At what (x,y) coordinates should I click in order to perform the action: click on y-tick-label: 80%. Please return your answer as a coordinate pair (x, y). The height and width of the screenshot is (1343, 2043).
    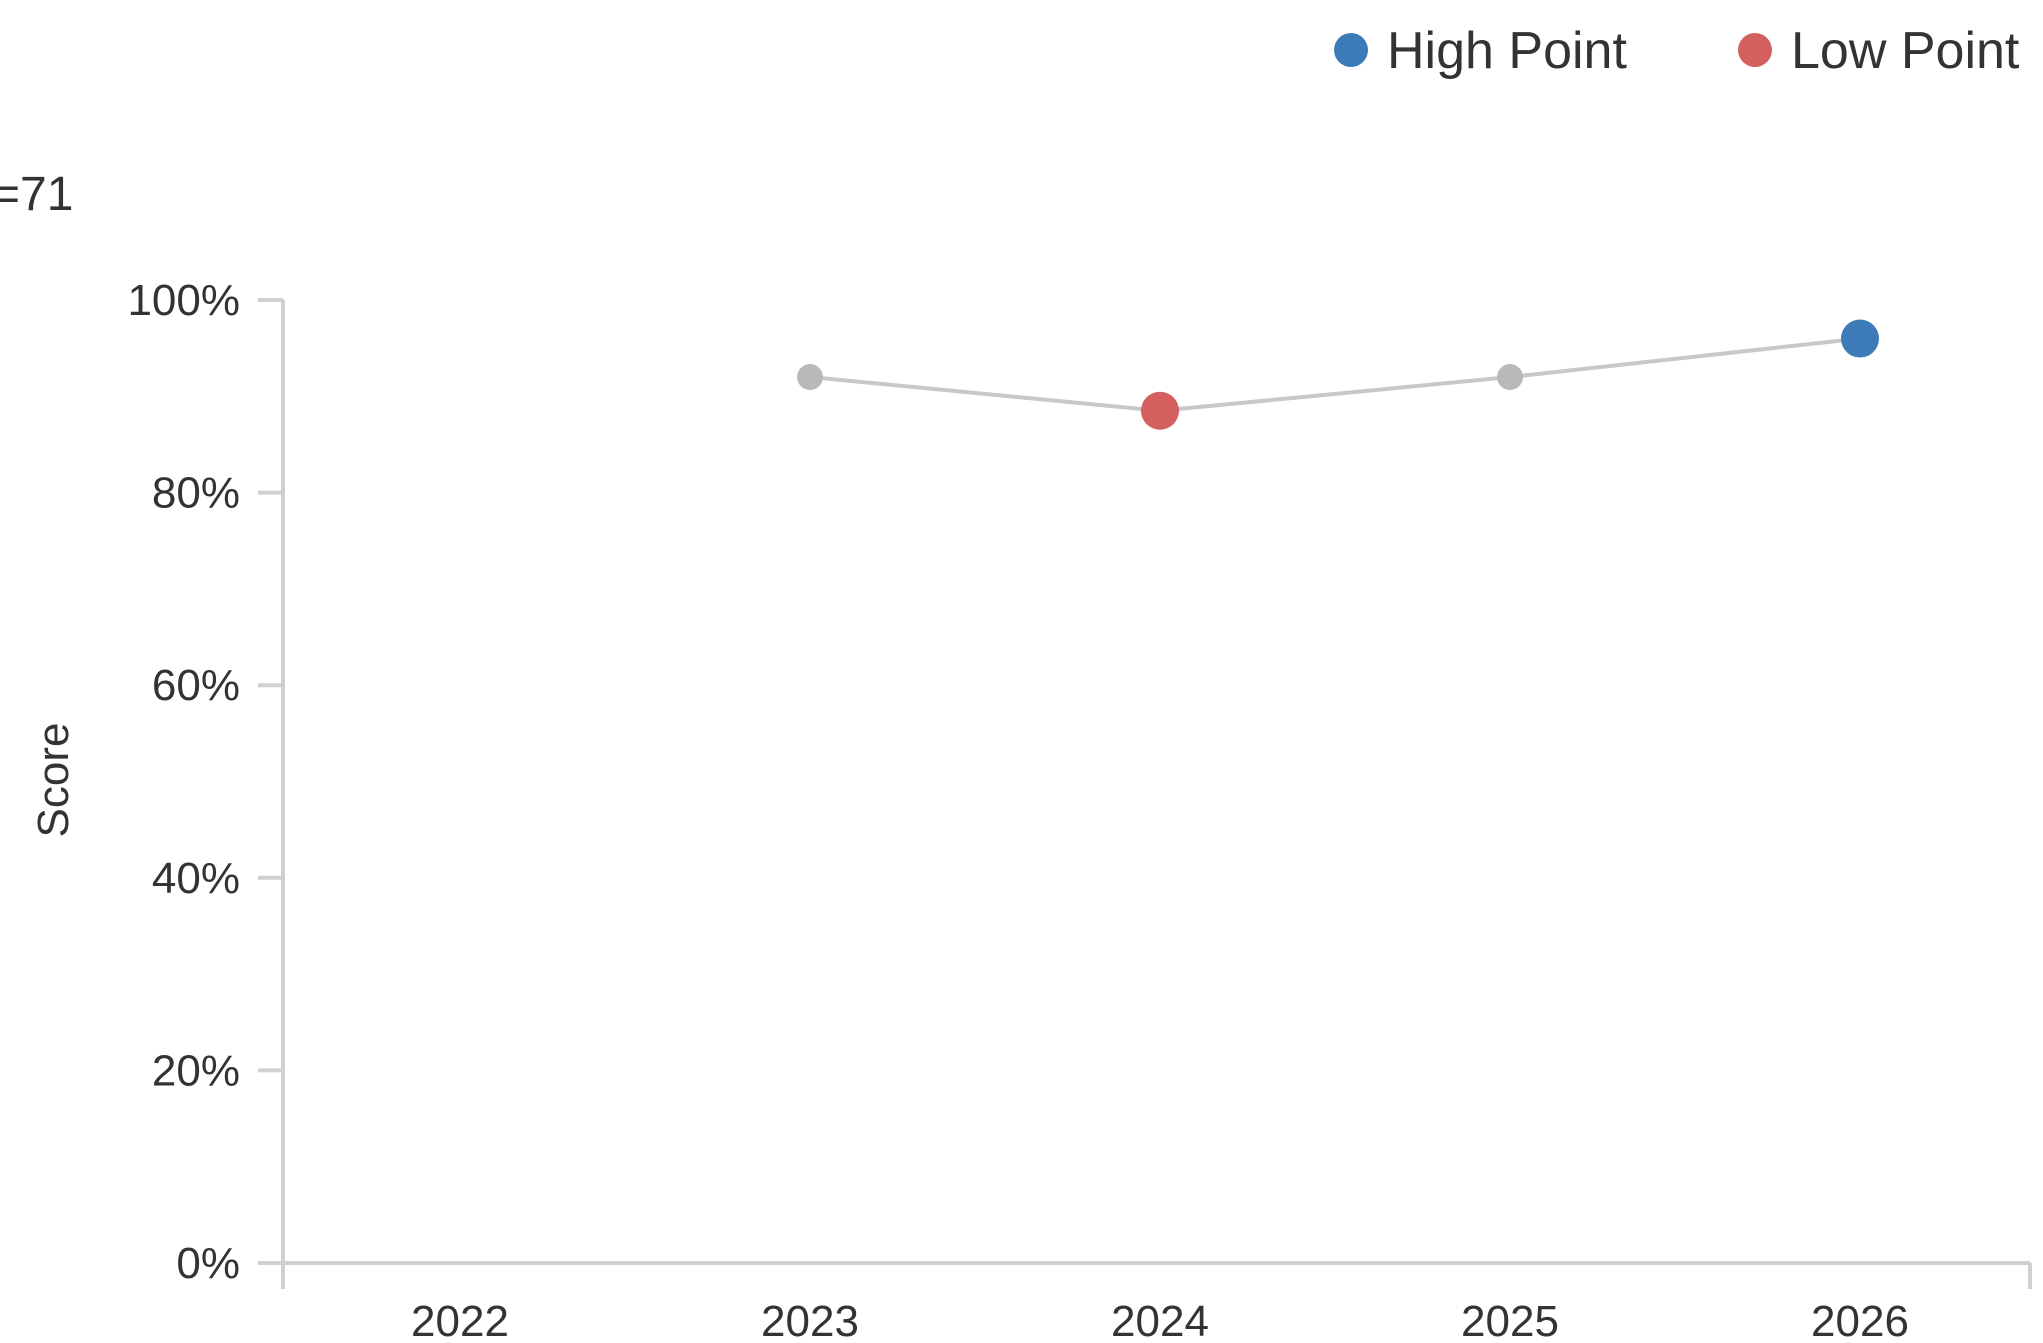
    Looking at the image, I should click on (196, 493).